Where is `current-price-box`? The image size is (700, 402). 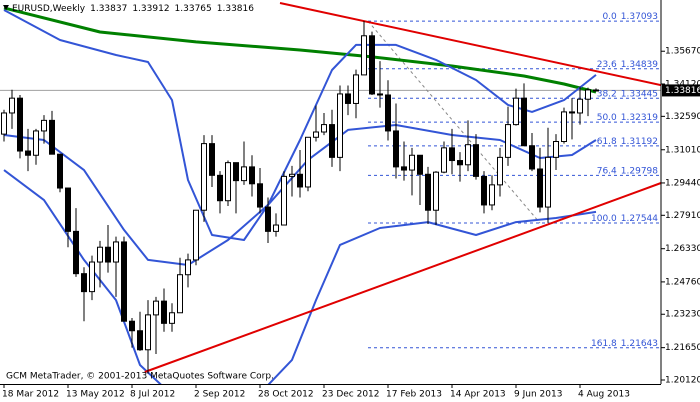
current-price-box is located at coordinates (681, 90).